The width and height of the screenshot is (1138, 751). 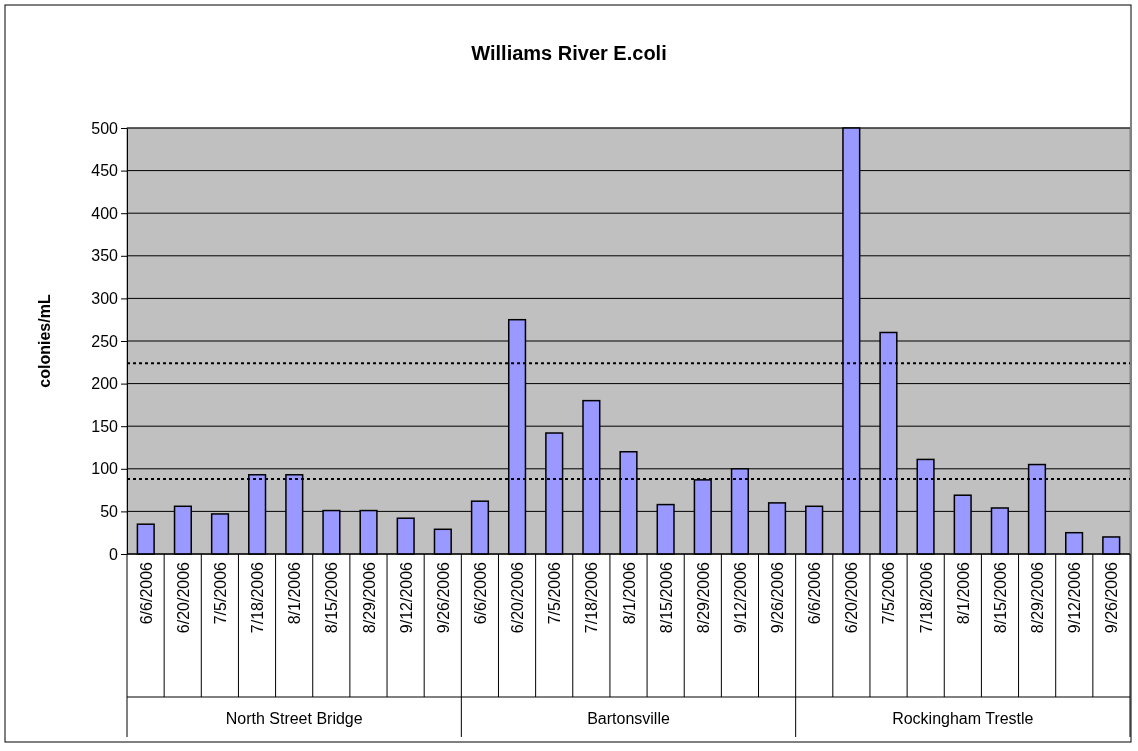 I want to click on y-tick-label: 350, so click(x=105, y=256).